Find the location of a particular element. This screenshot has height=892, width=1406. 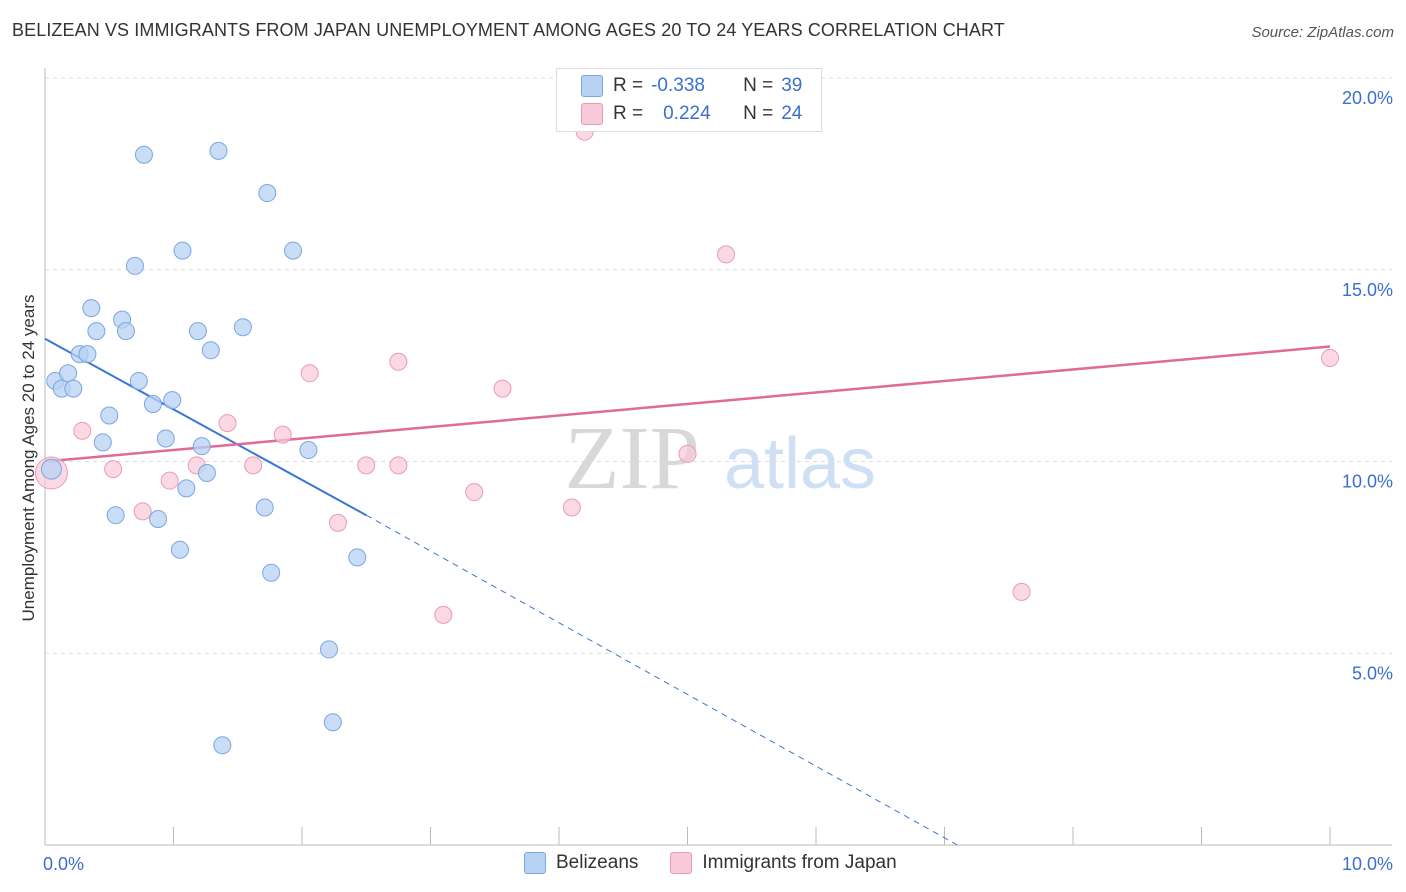

n-value: 39 is located at coordinates (792, 85).